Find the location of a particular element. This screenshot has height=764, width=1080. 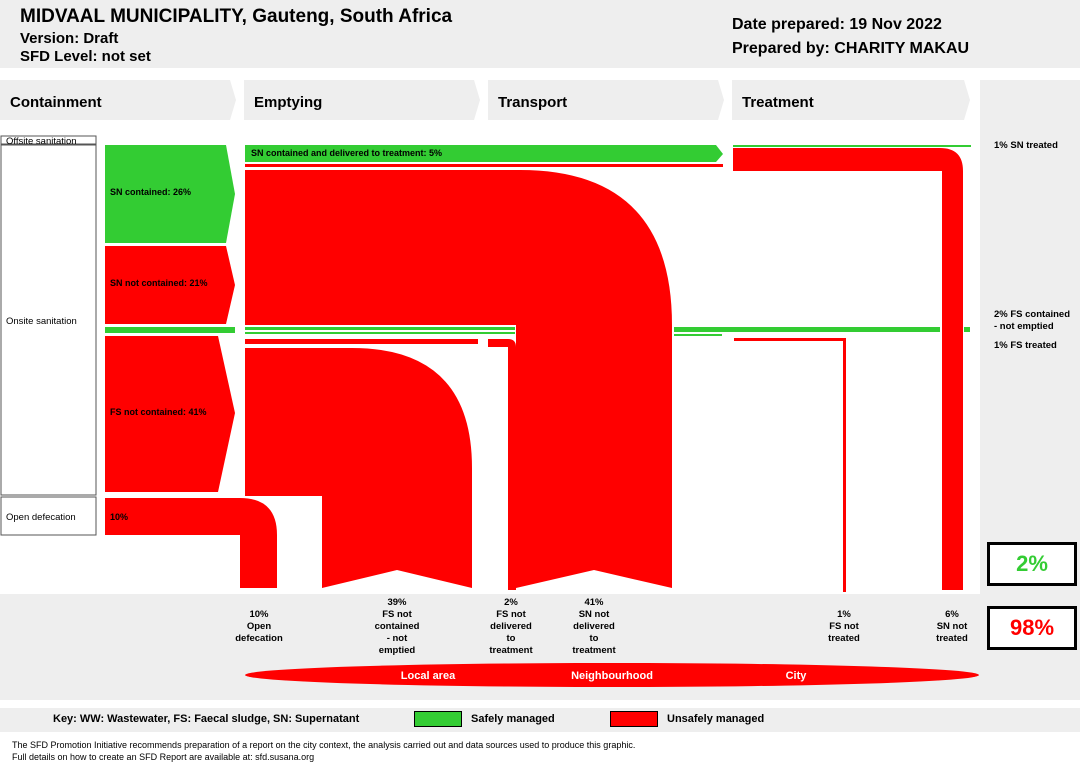

stage-label-emptying: Emptying is located at coordinates (288, 102).